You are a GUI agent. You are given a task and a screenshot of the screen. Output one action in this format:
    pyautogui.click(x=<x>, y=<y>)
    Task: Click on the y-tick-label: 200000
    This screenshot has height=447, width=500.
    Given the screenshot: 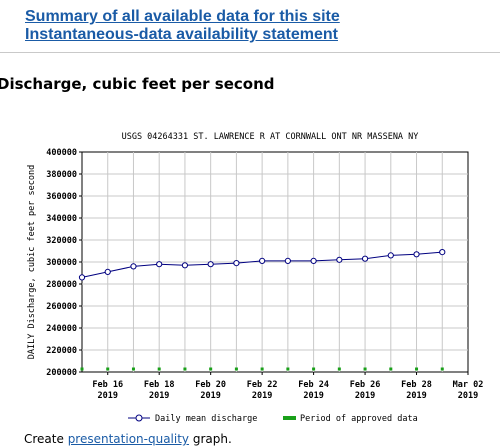 What is the action you would take?
    pyautogui.click(x=61, y=373)
    